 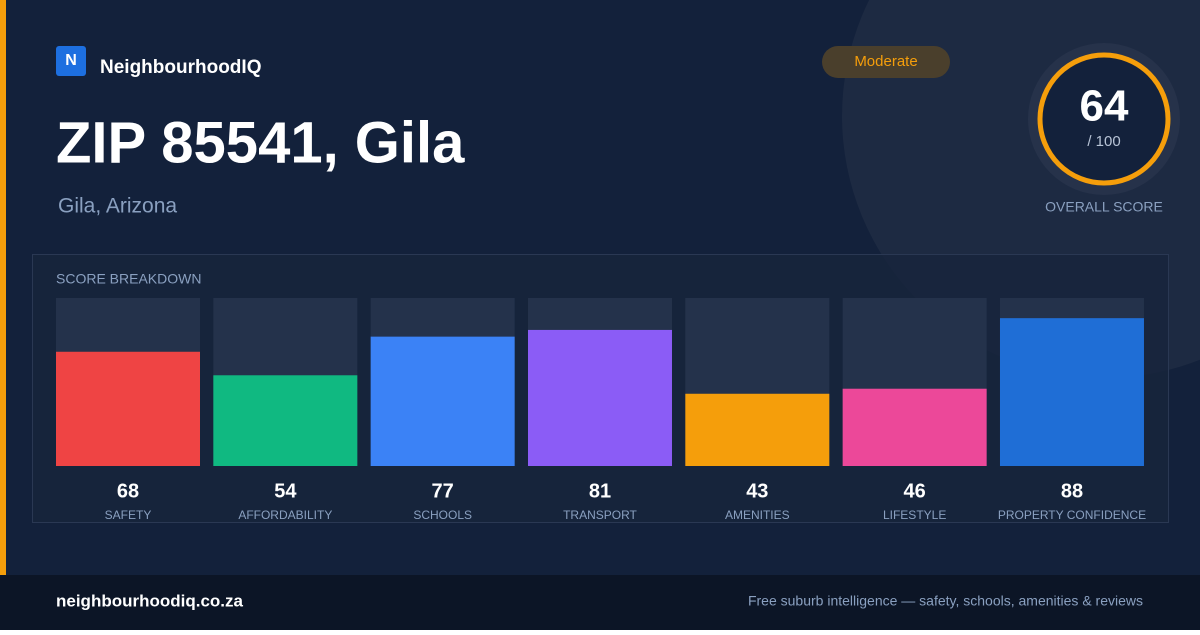 What do you see at coordinates (117, 206) in the screenshot?
I see `subtitle: Gila, Arizona` at bounding box center [117, 206].